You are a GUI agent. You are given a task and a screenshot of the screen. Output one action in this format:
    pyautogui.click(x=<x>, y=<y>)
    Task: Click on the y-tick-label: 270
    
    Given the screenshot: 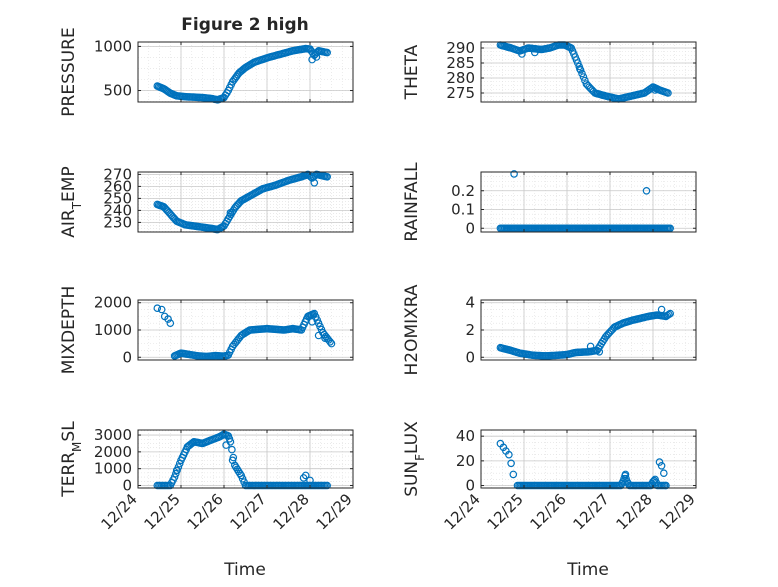 What is the action you would take?
    pyautogui.click(x=117, y=174)
    